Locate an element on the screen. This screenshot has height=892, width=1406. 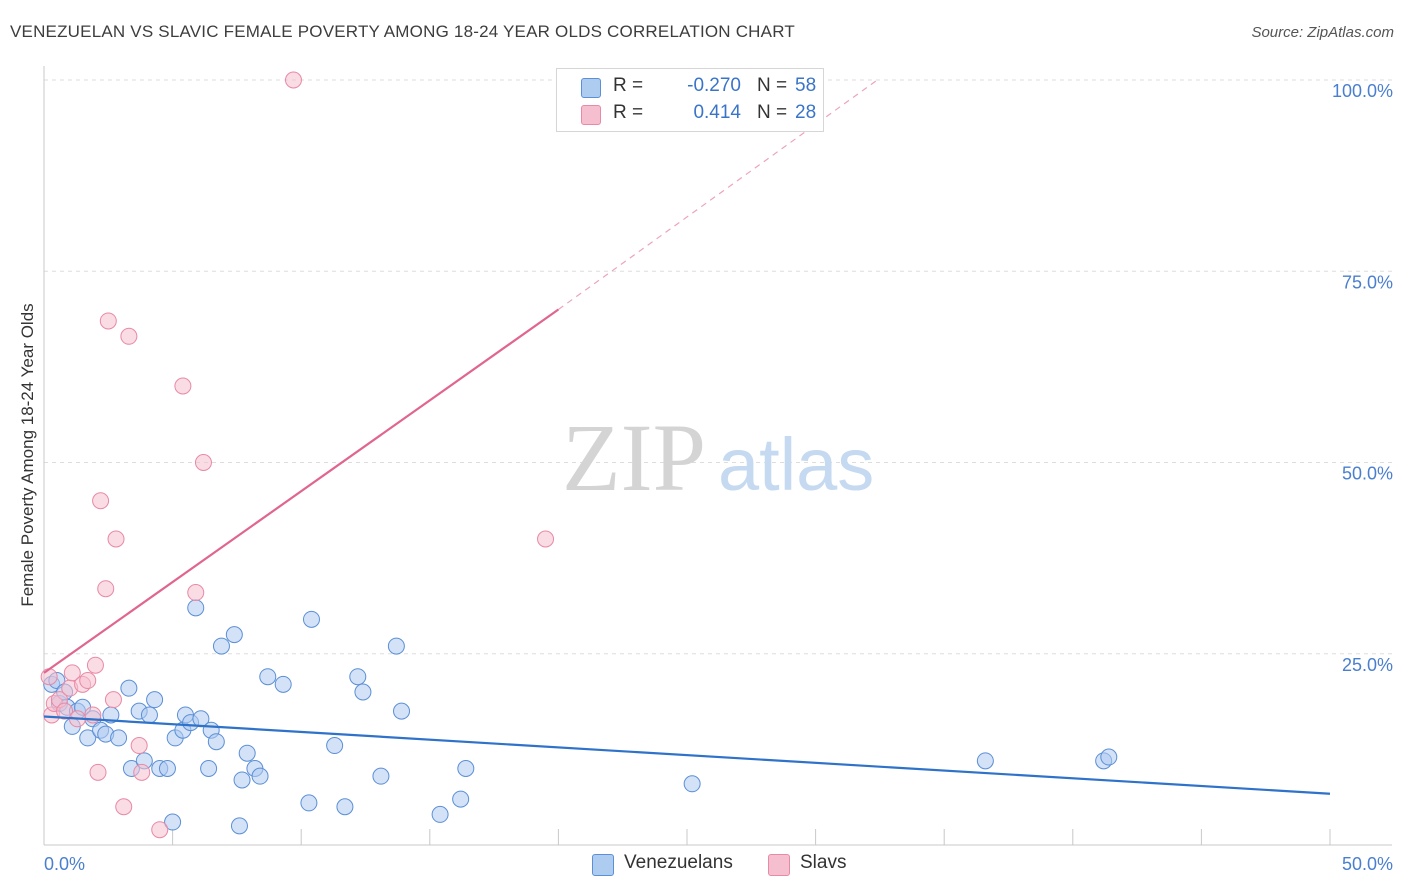
n-value: 28 is located at coordinates (806, 112).